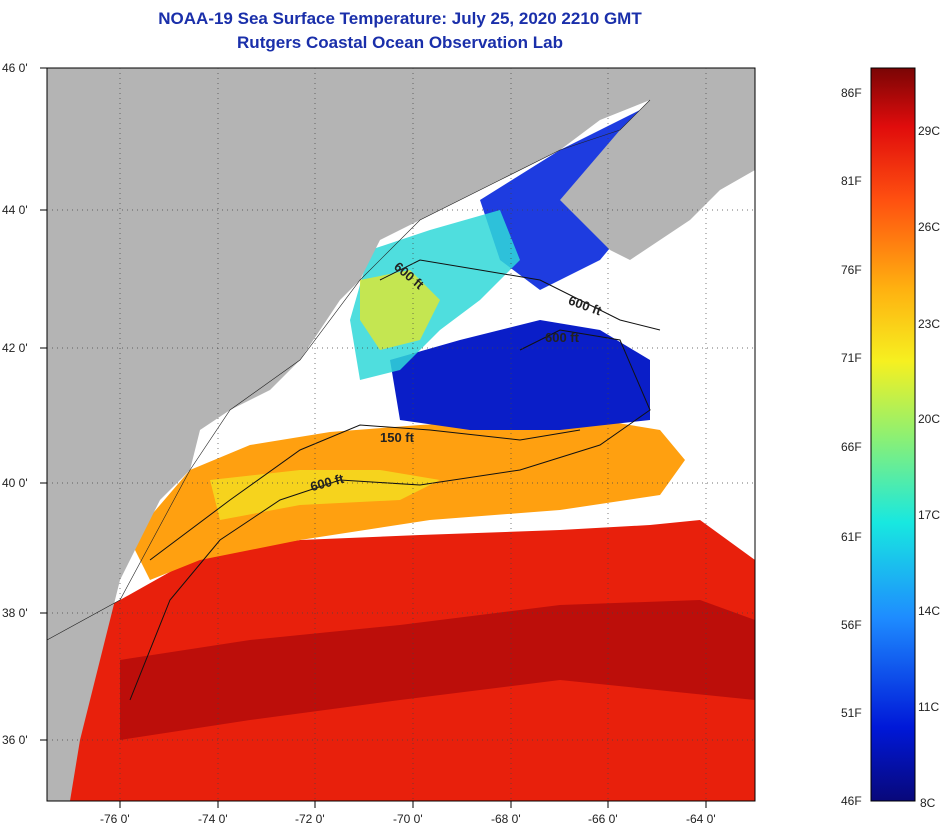 The height and width of the screenshot is (832, 944). What do you see at coordinates (520, 375) in the screenshot?
I see `gulf-of-maine-cool` at bounding box center [520, 375].